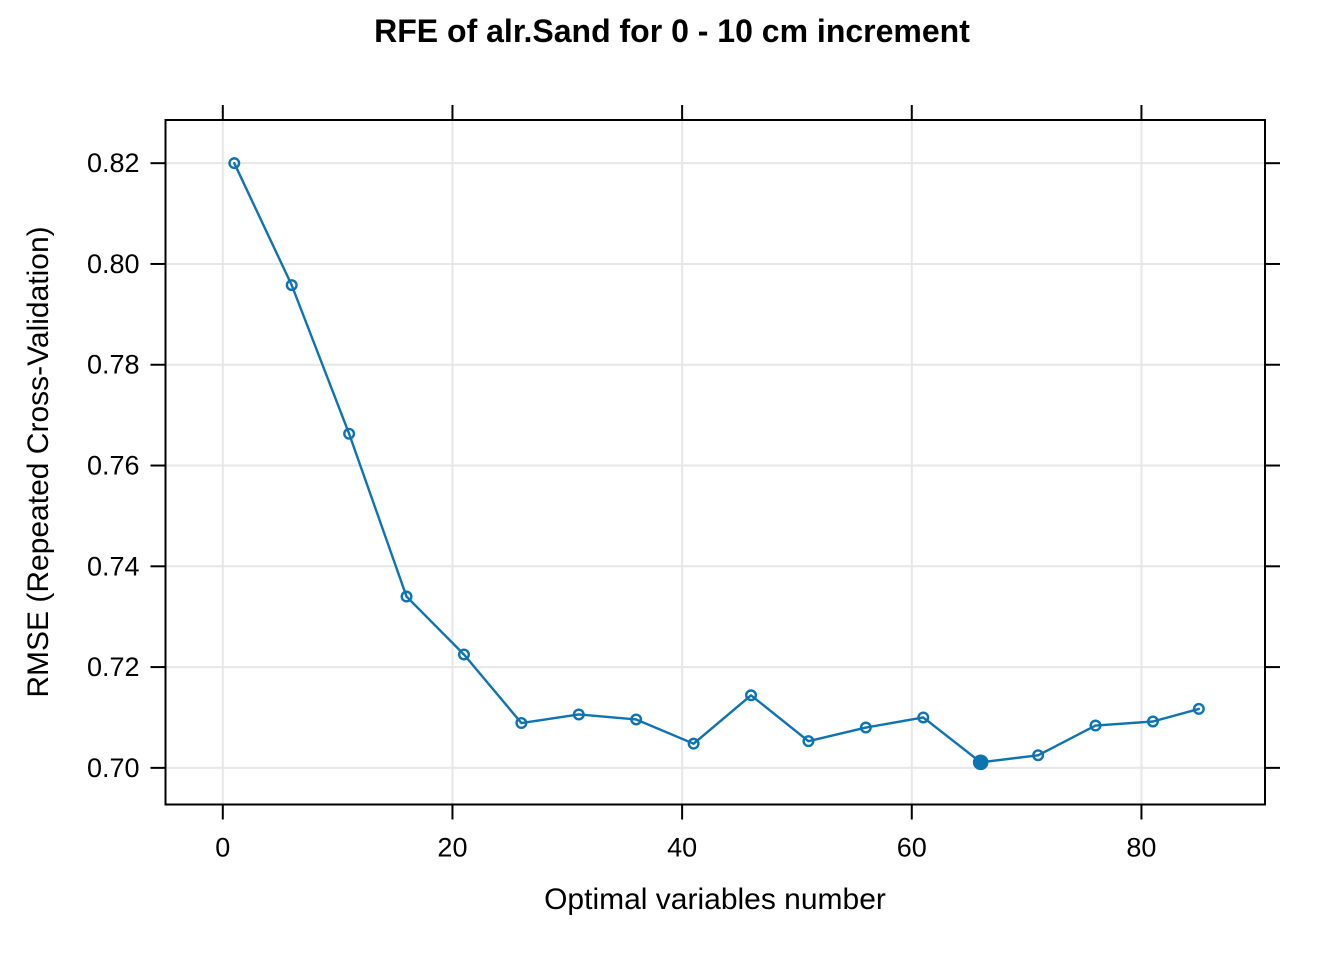 This screenshot has height=960, width=1344. I want to click on y-tick-label: 0.76, so click(113, 466).